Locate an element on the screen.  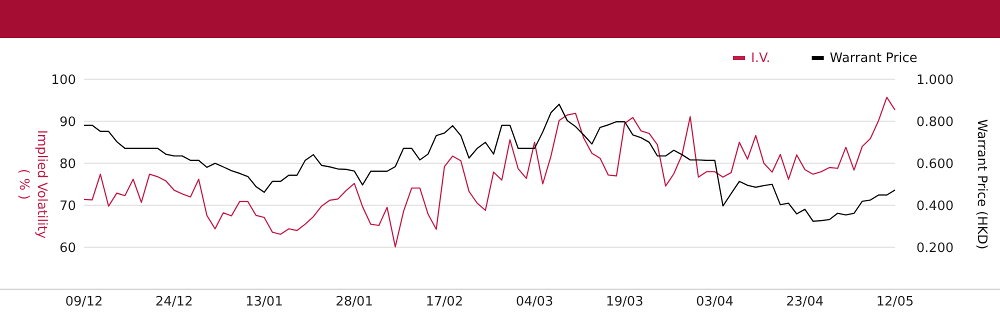
x-tick-label: 23/04 is located at coordinates (805, 302).